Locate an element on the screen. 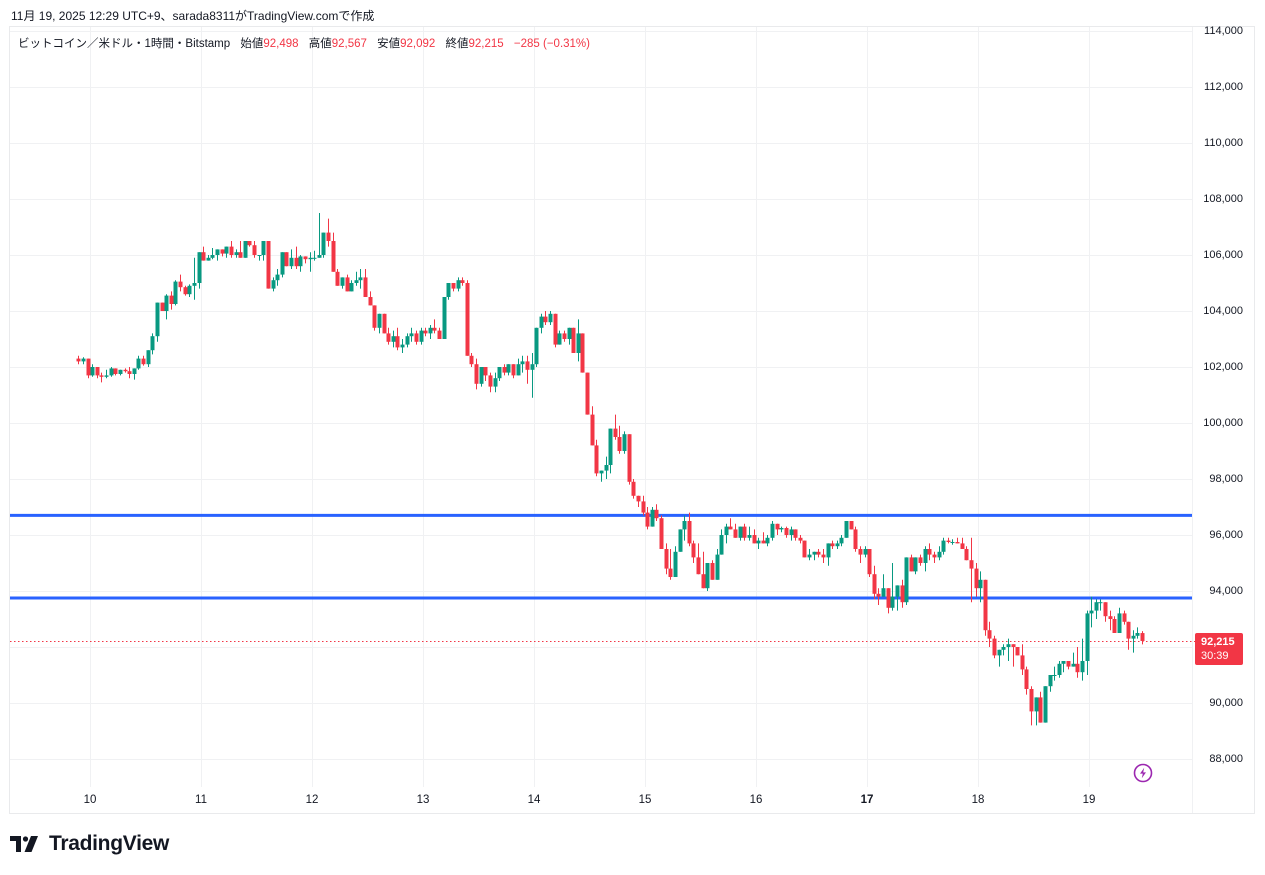 The width and height of the screenshot is (1265, 875). time-tick-label: 15 is located at coordinates (645, 800).